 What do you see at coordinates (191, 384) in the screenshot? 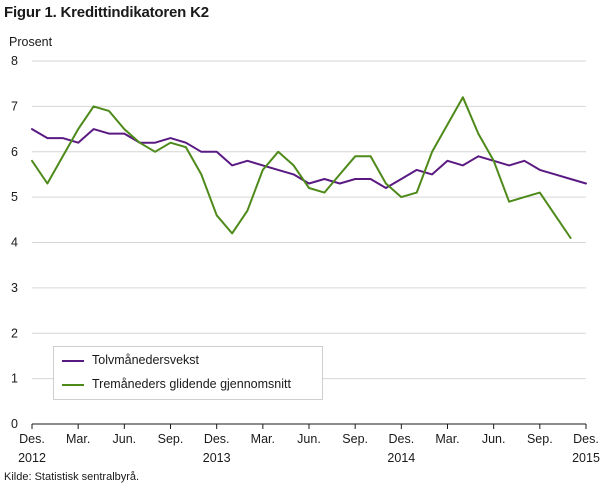
I see `legend-label: Tremåneders glidende gjennomsnitt` at bounding box center [191, 384].